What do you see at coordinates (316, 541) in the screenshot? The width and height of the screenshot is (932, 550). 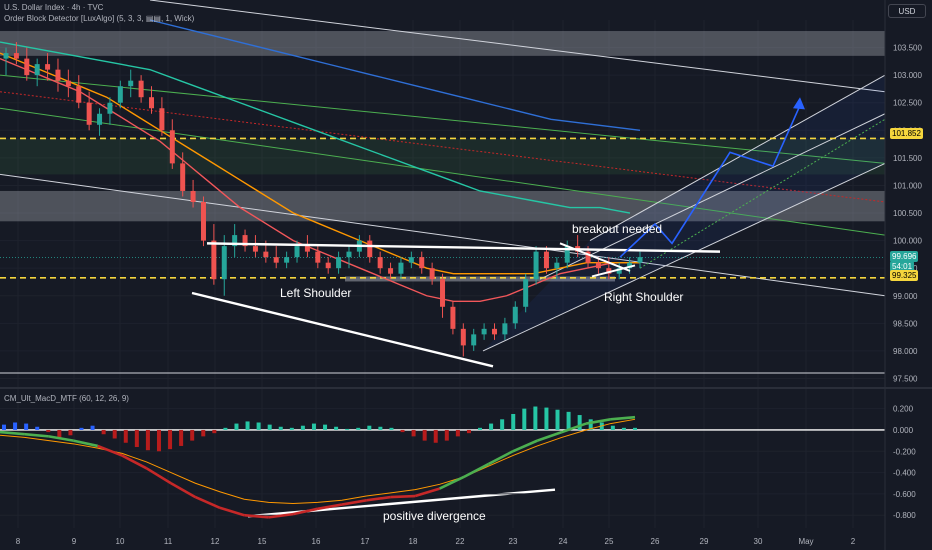 I see `time-axis-label: 16` at bounding box center [316, 541].